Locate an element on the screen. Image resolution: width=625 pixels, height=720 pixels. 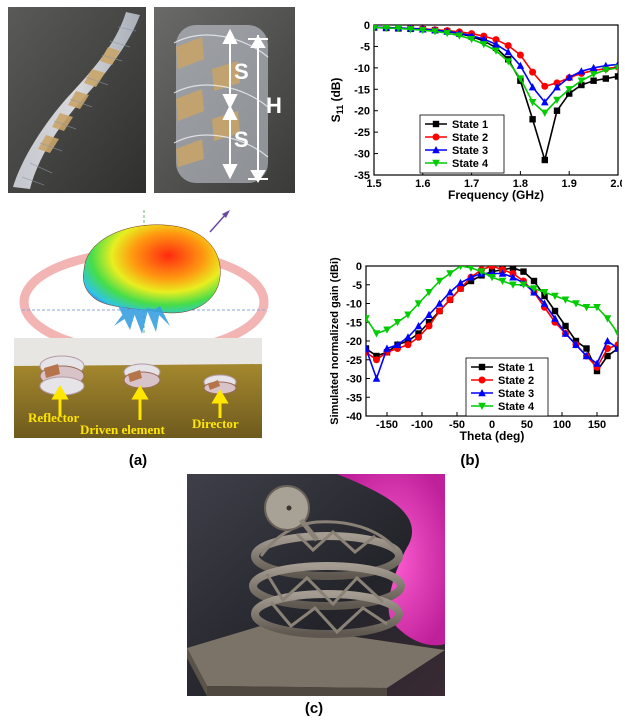
helix-antenna-image is located at coordinates (224, 100).